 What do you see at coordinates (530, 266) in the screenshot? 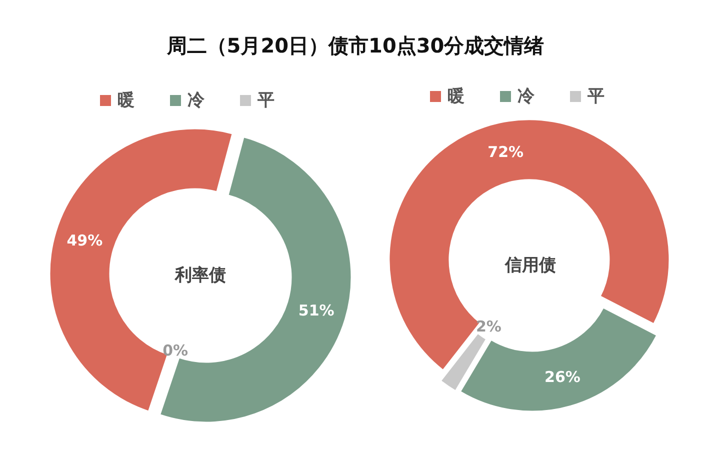
I see `text: 信用债` at bounding box center [530, 266].